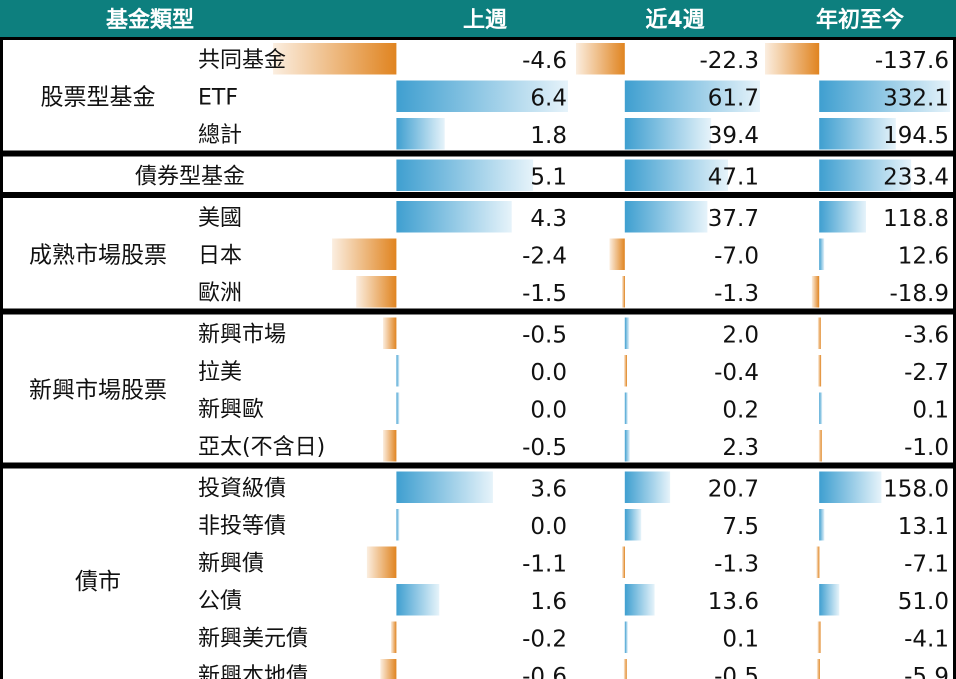 This screenshot has width=956, height=679. Describe the element at coordinates (544, 294) in the screenshot. I see `value-label-0: -1.5` at that location.